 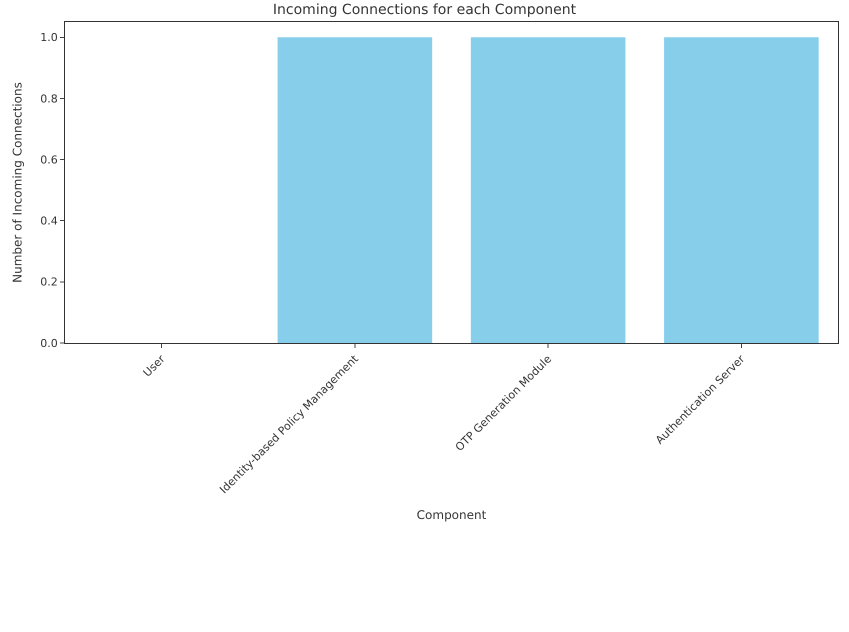 What do you see at coordinates (49, 159) in the screenshot?
I see `y-tick-label: 0.6` at bounding box center [49, 159].